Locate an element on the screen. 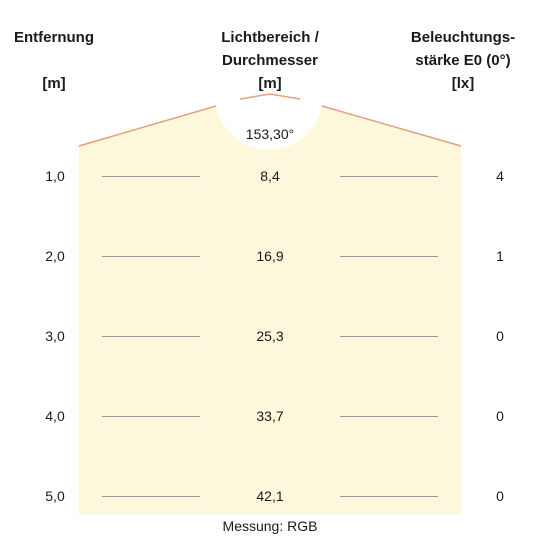  diameter-value: 33,7 is located at coordinates (270, 416).